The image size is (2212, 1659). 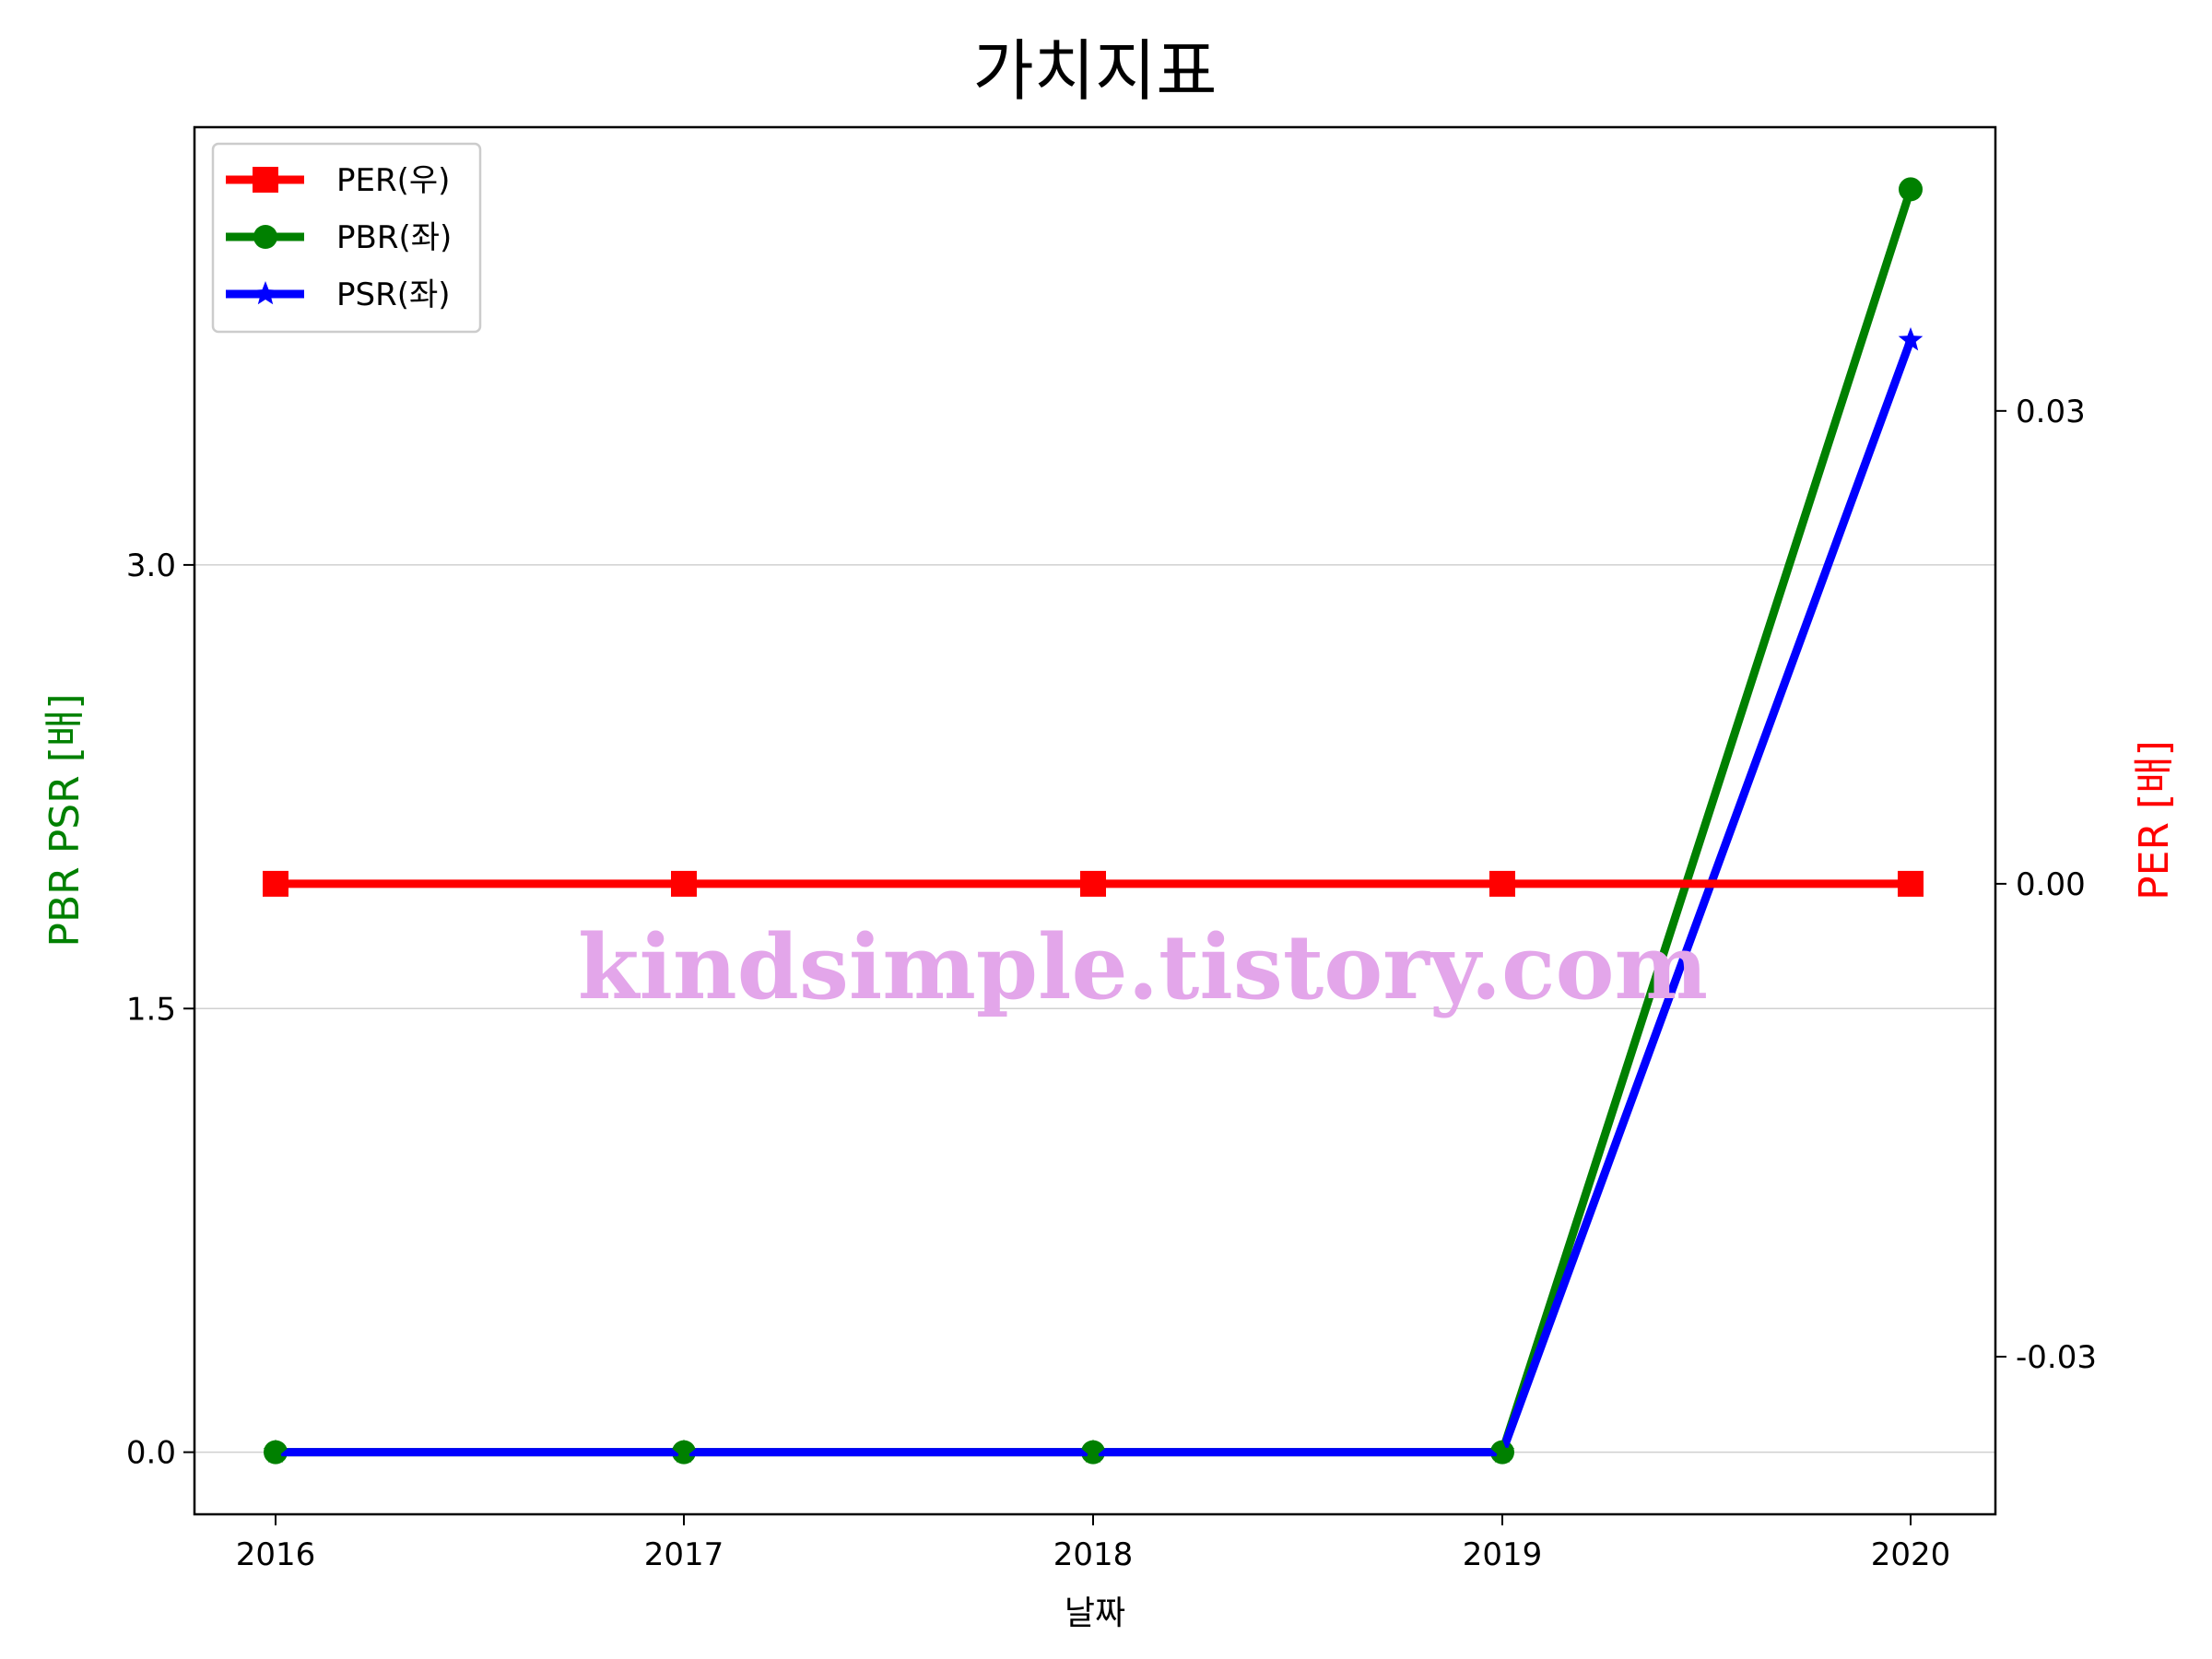 What do you see at coordinates (393, 294) in the screenshot?
I see `legend-psr-label: PSR(좌)` at bounding box center [393, 294].